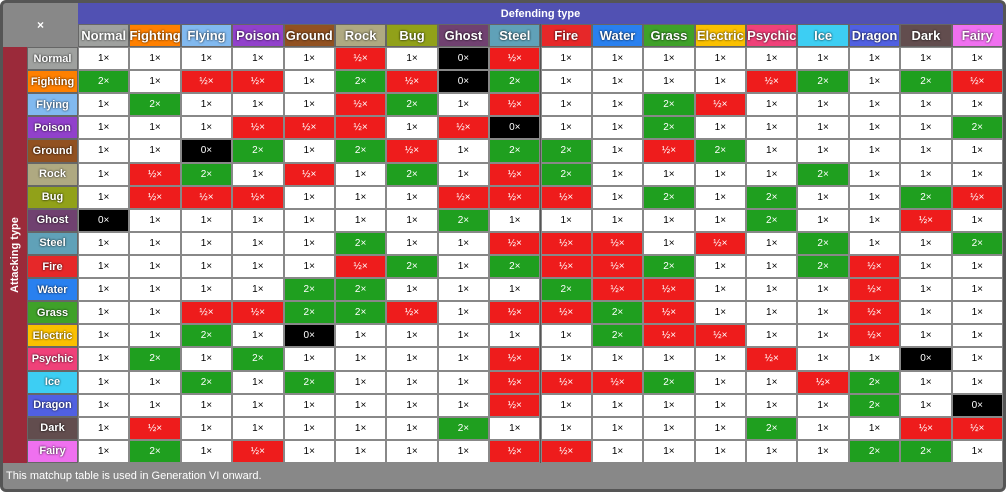  Describe the element at coordinates (52, 197) in the screenshot. I see `row-header: Bug` at that location.